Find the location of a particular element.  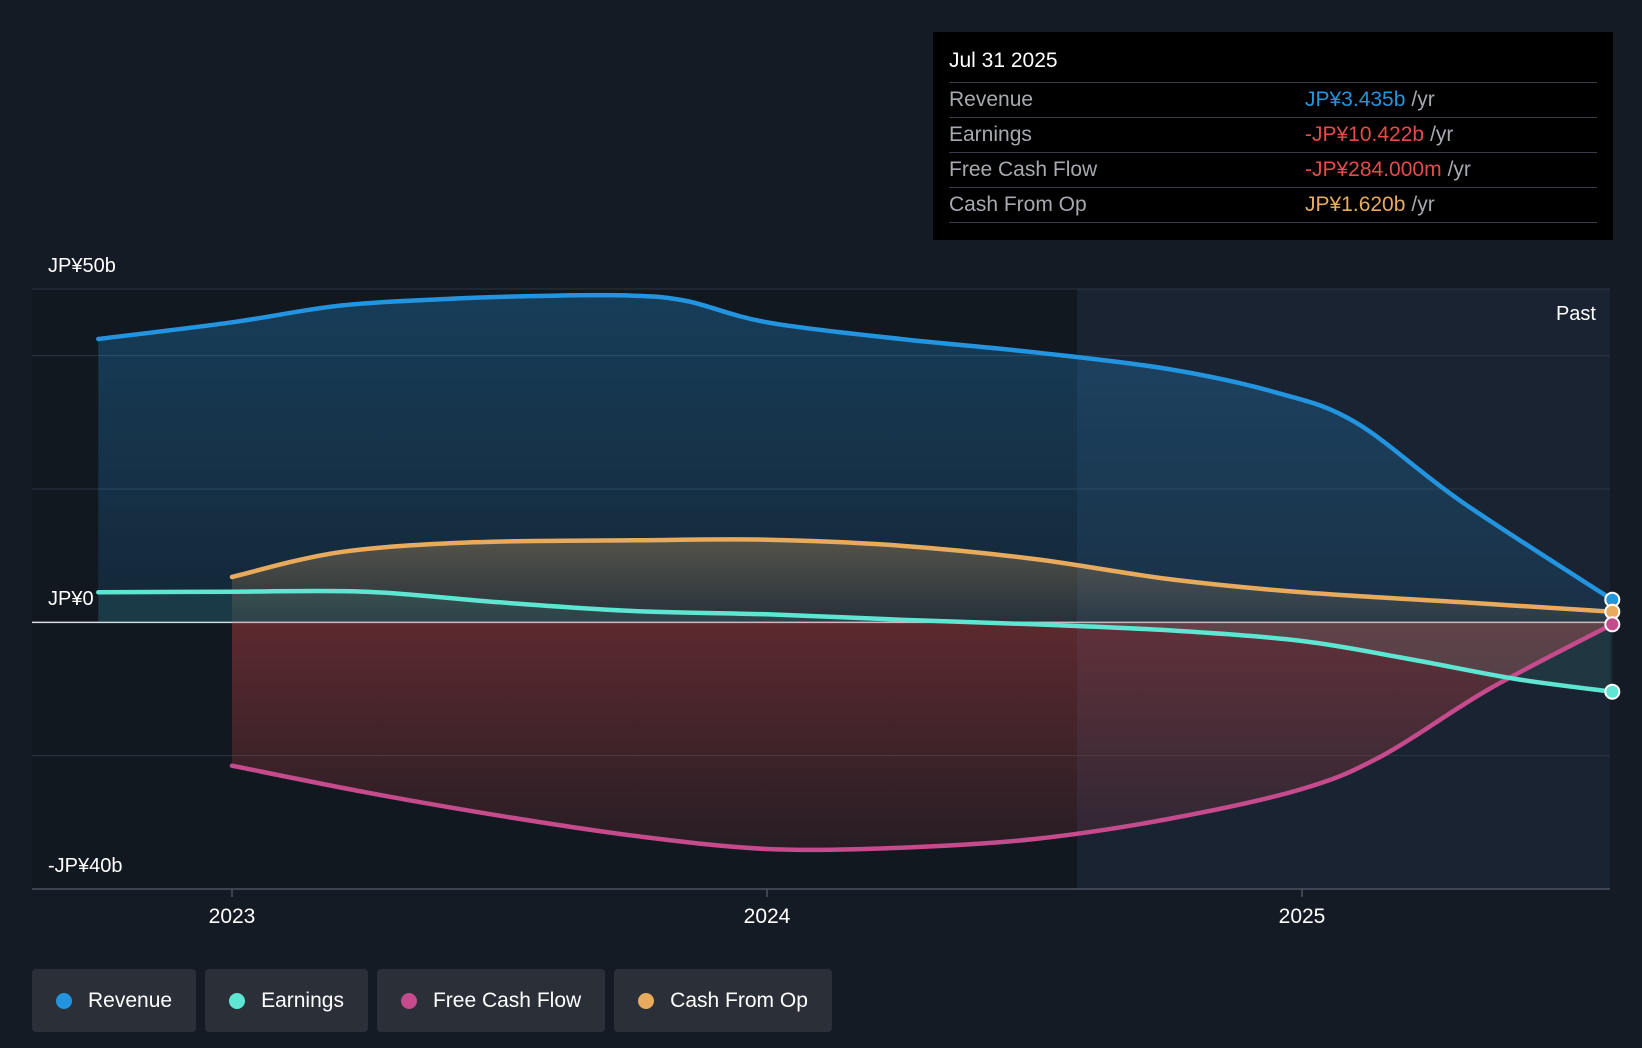

past-label: Past is located at coordinates (1576, 314).